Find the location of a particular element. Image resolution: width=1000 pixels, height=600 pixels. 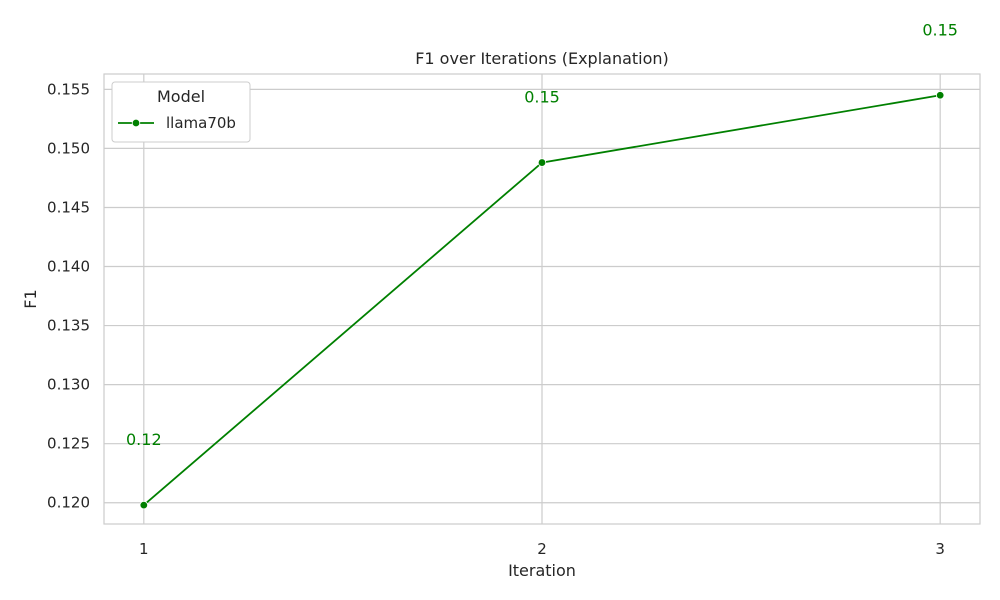

x-axis-label: Iteration is located at coordinates (542, 570).